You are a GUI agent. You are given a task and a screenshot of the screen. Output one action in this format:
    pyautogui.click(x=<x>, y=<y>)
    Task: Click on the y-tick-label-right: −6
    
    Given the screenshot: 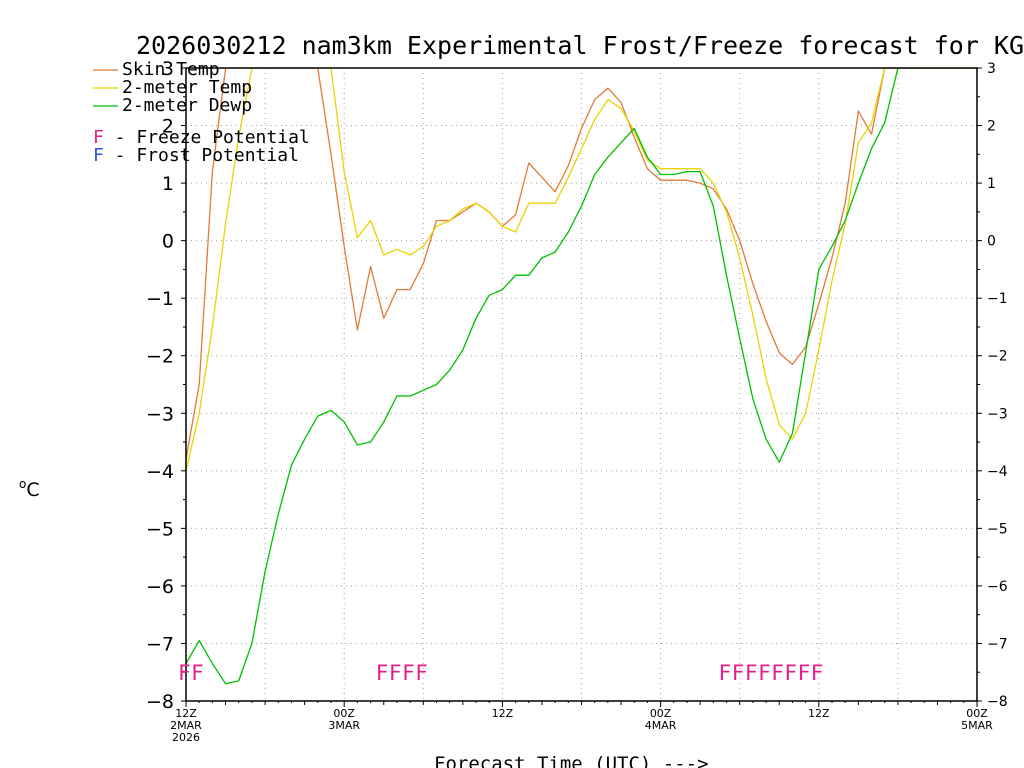 What is the action you would take?
    pyautogui.click(x=997, y=587)
    